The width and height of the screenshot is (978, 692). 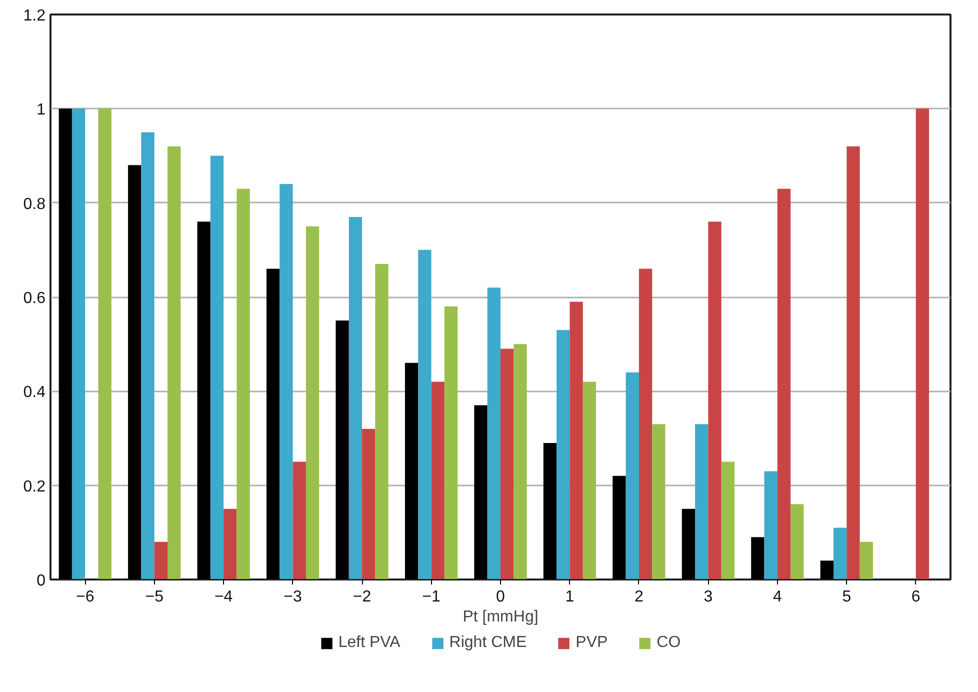 What do you see at coordinates (34, 393) in the screenshot?
I see `y-tick-label: 0.4` at bounding box center [34, 393].